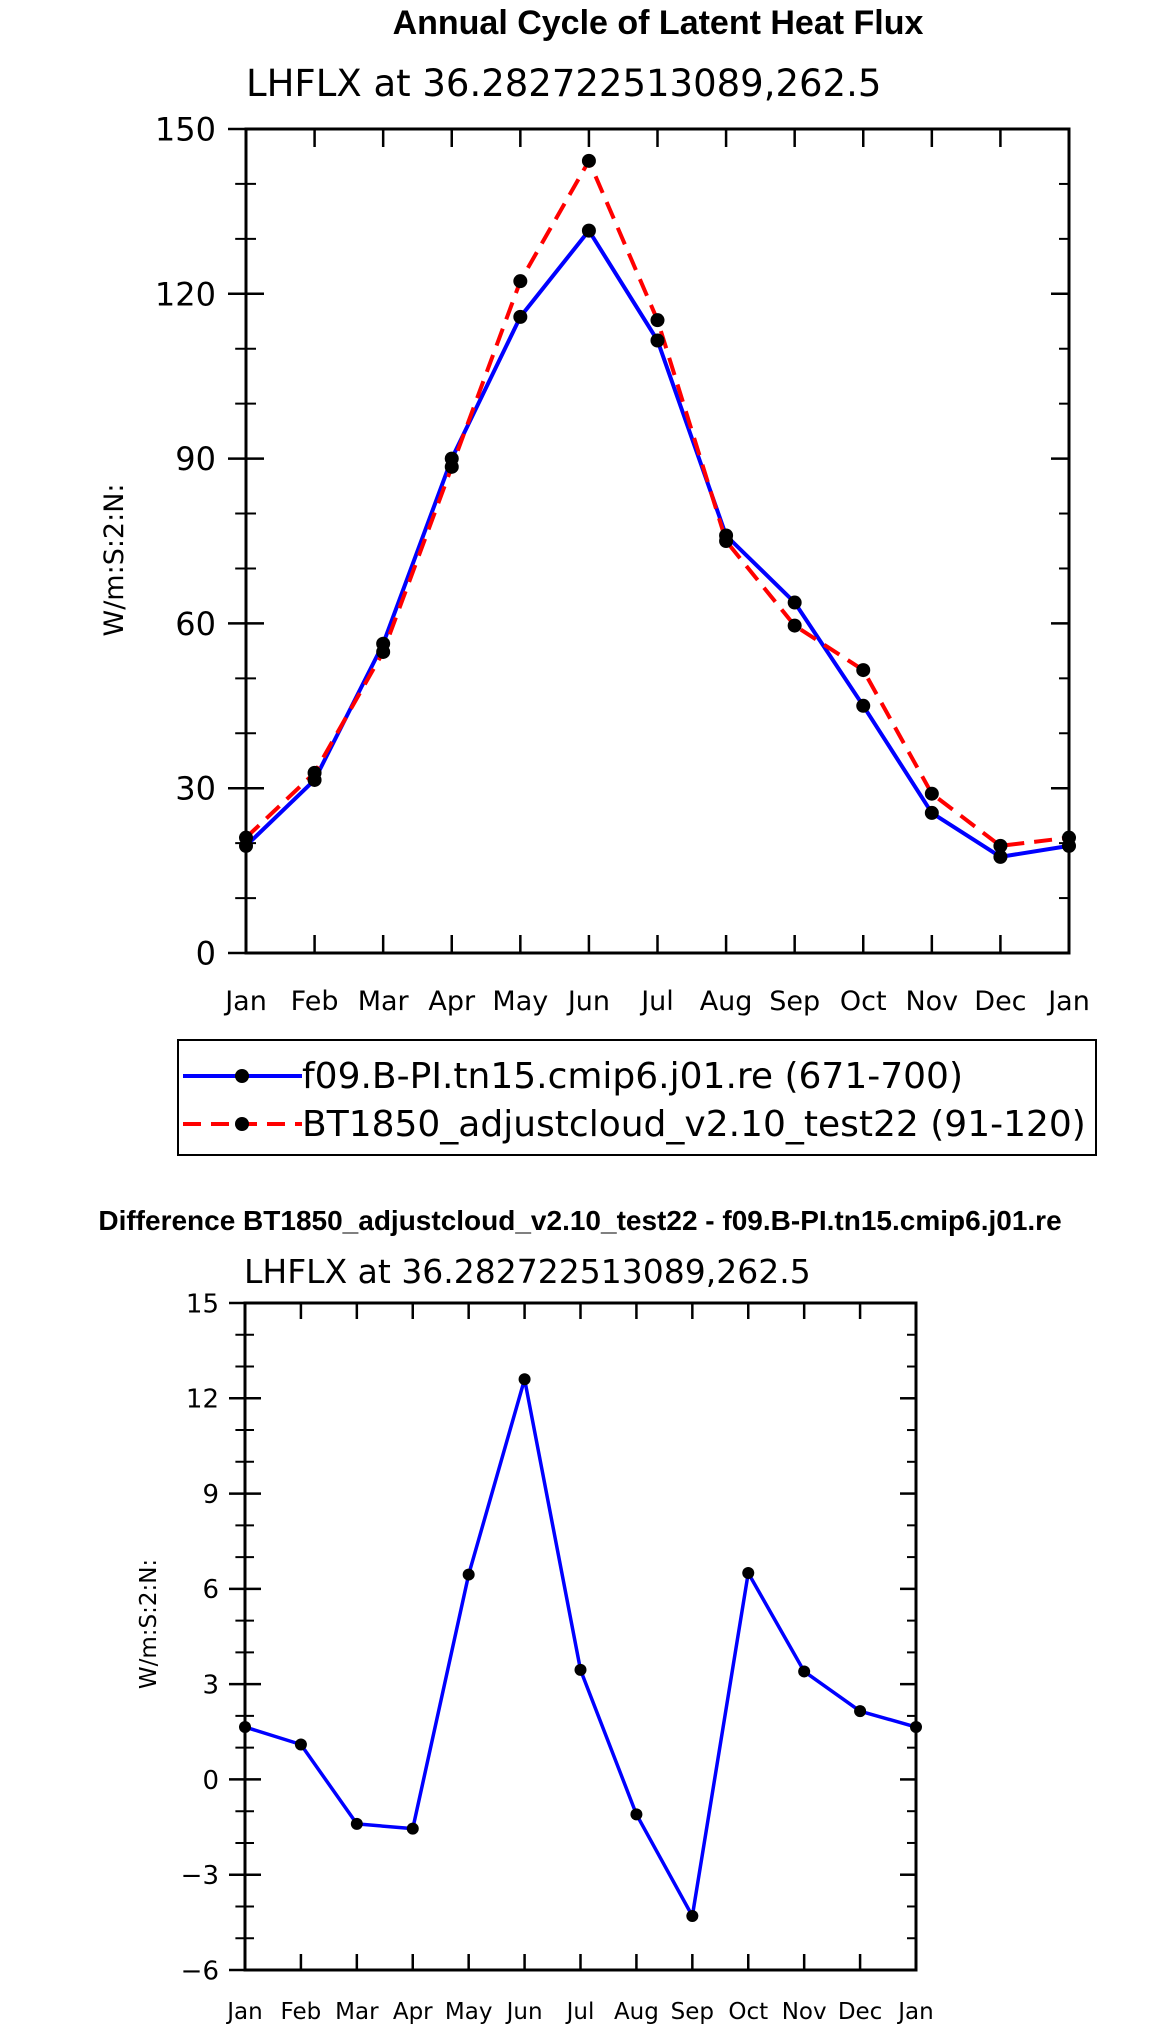 Image resolution: width=1161 pixels, height=2032 pixels. I want to click on legend-label-1: f09.B-PI.tn15.cmip6.j01.re (671-700), so click(632, 1076).